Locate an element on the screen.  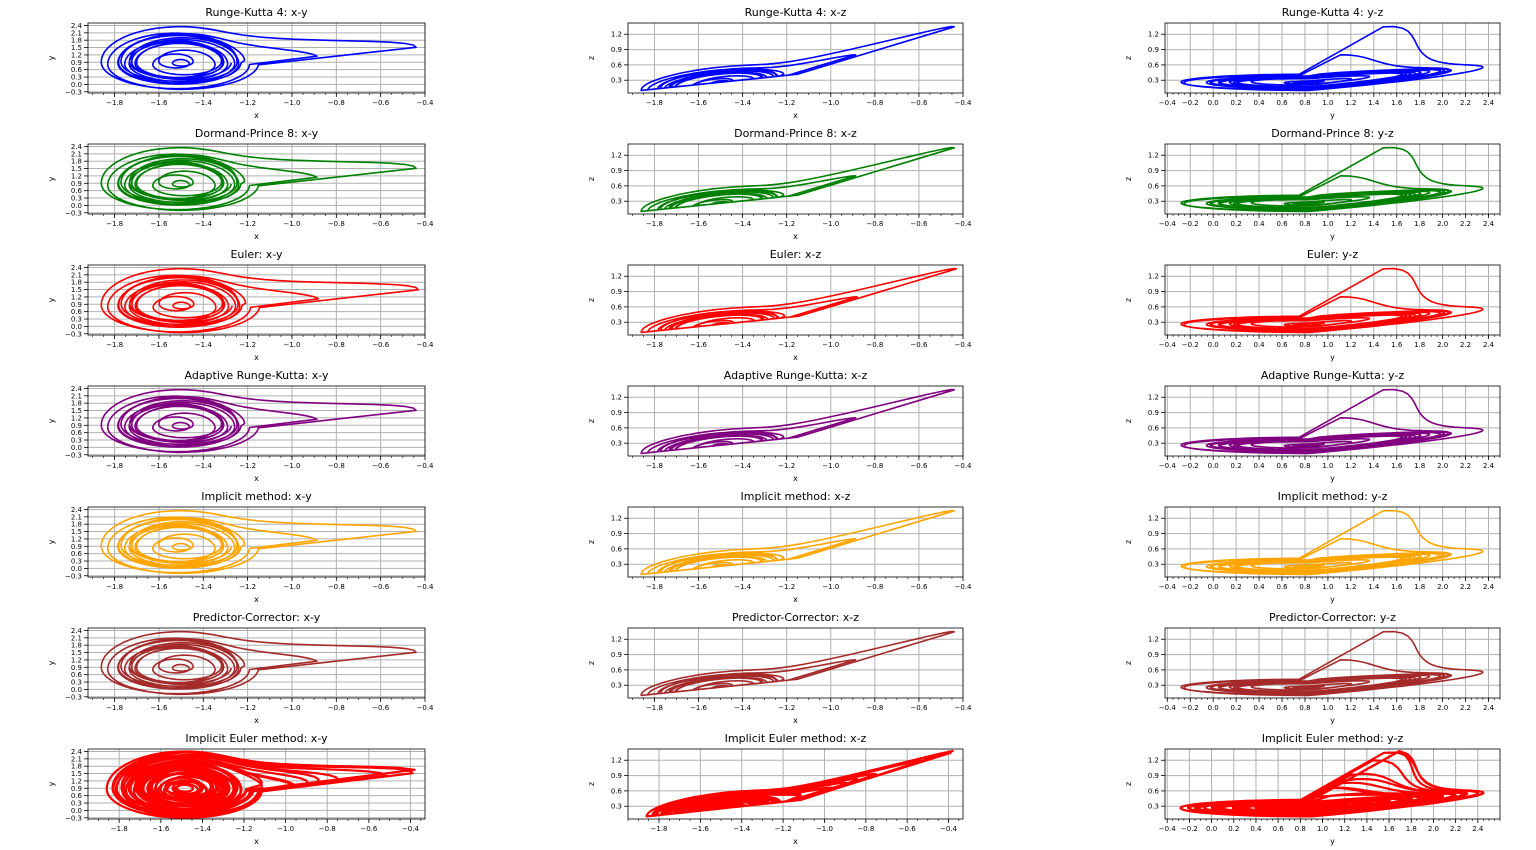
x-tick-label: 2.0 is located at coordinates (1442, 345).